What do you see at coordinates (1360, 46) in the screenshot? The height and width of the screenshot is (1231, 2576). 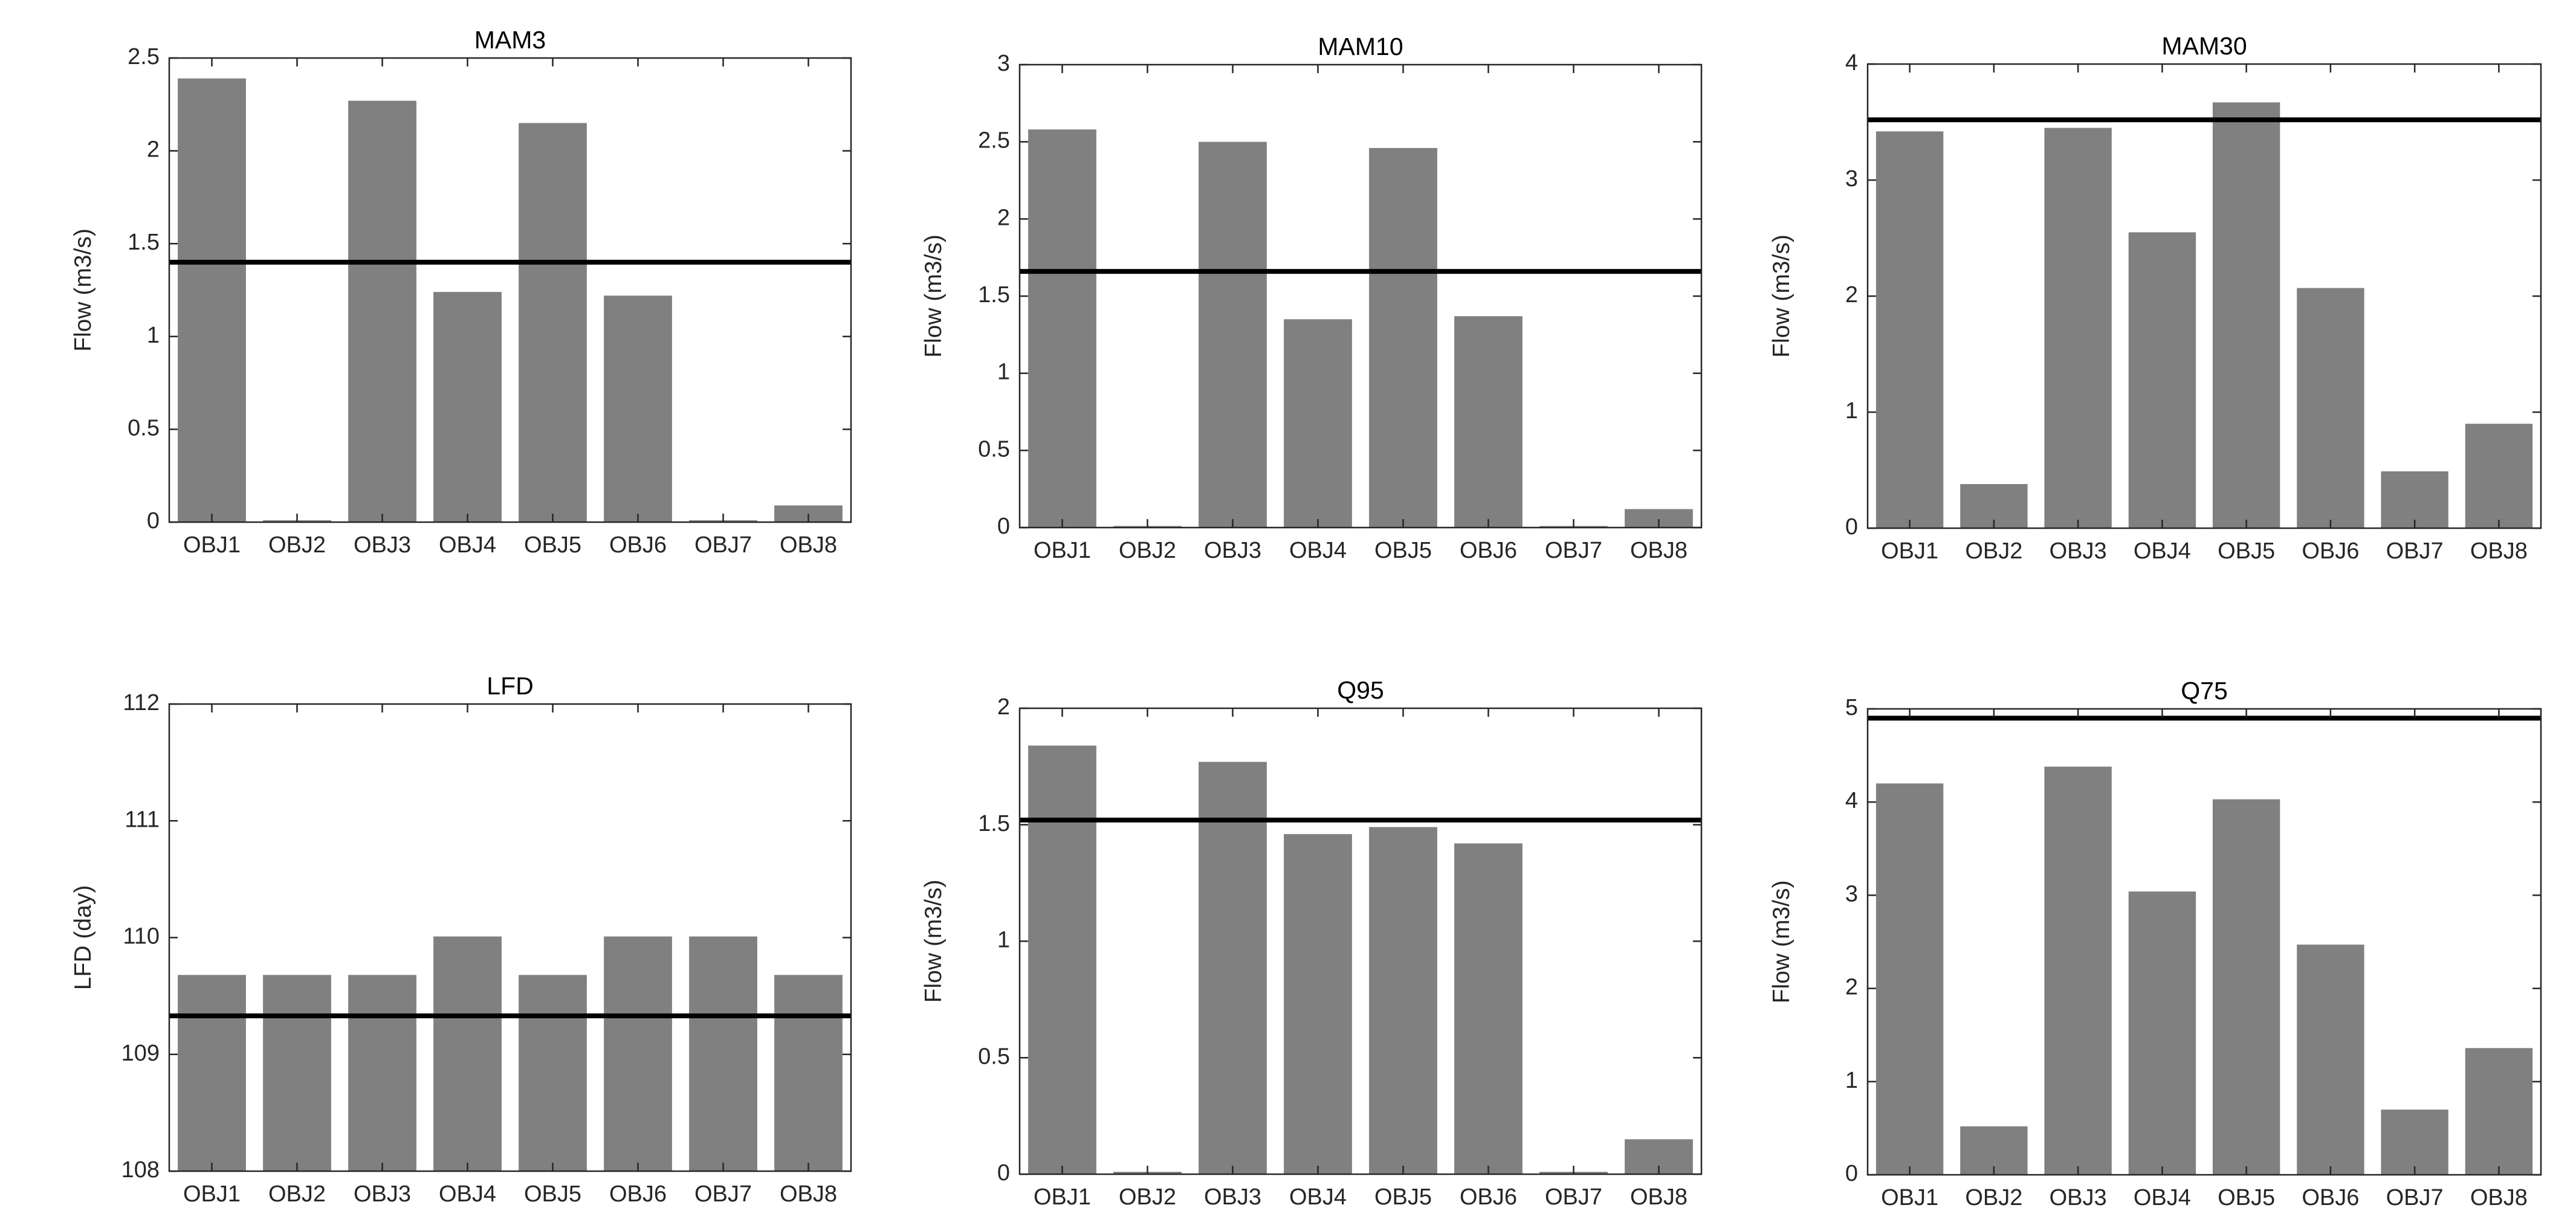 I see `chart-title: MAM10` at bounding box center [1360, 46].